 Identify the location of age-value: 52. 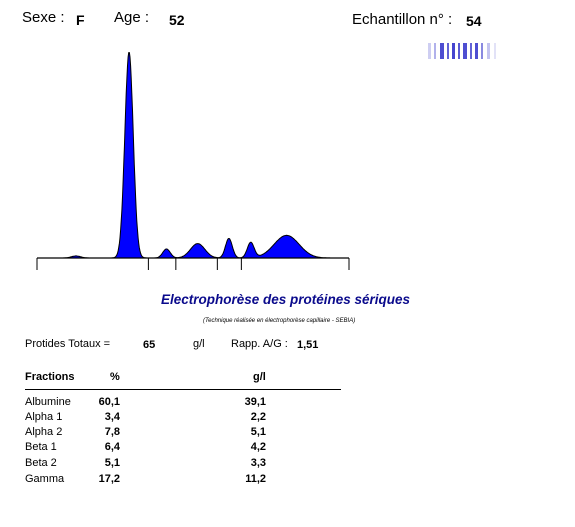
(177, 20).